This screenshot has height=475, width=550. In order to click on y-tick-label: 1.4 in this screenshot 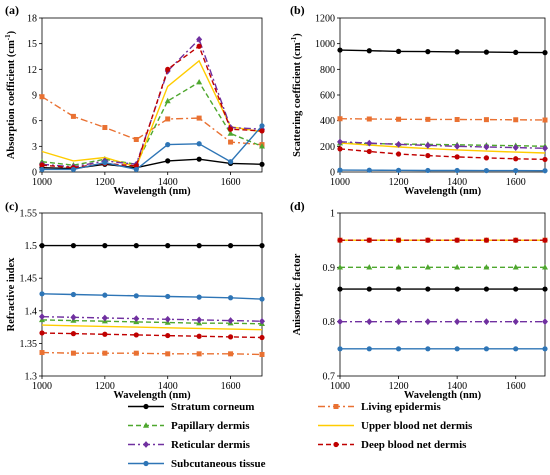, I will do `click(31, 311)`.